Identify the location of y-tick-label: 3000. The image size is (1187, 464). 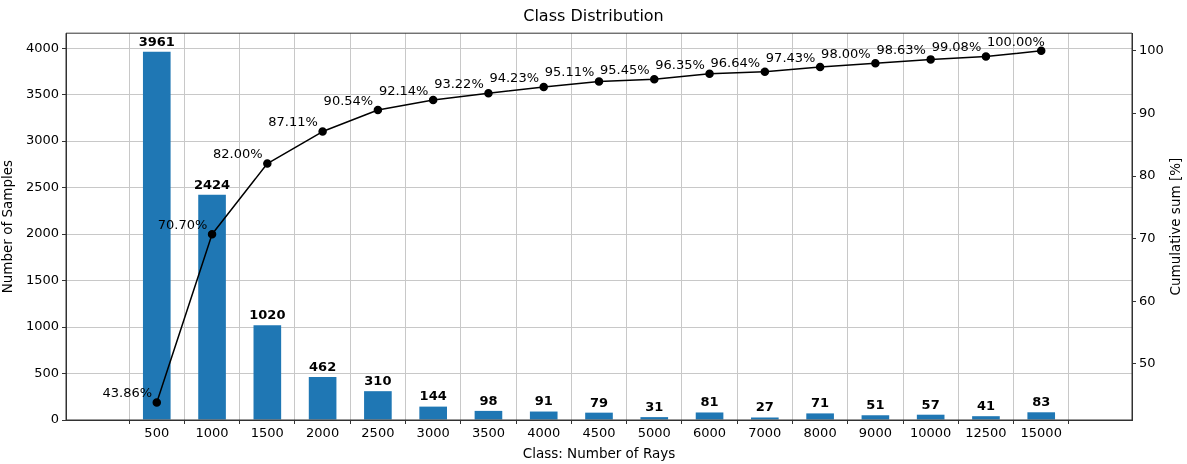
(42, 140).